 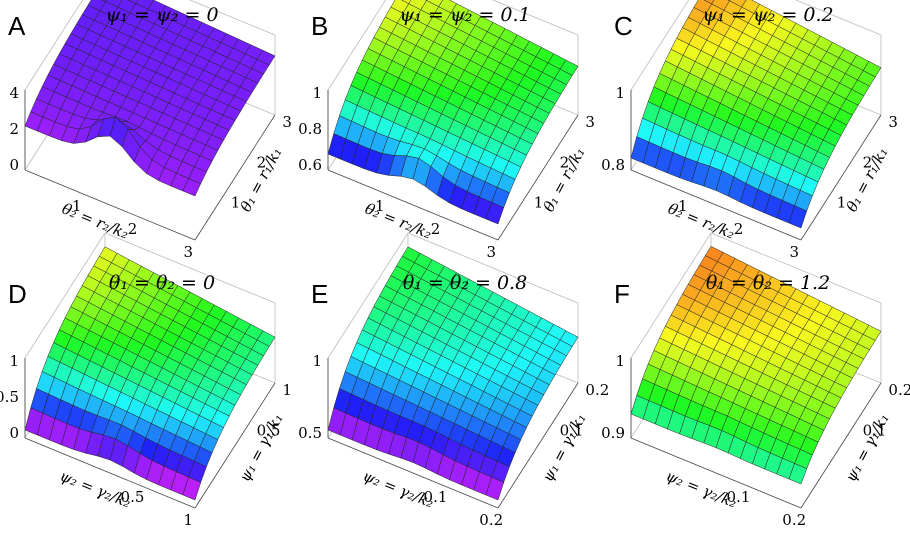 What do you see at coordinates (14, 93) in the screenshot?
I see `z-tick-label: 4` at bounding box center [14, 93].